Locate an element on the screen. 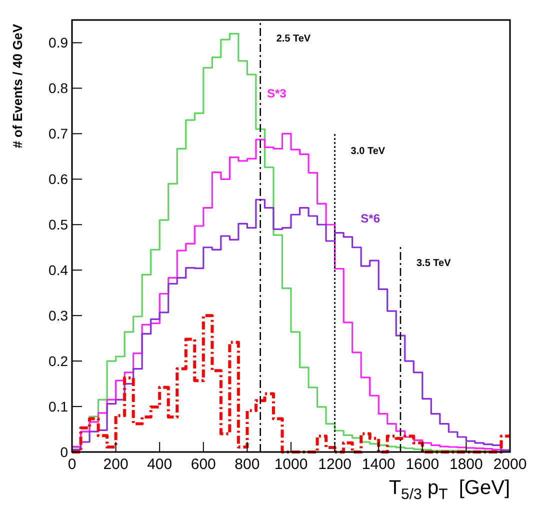  y-tick-label: 0.7 is located at coordinates (58, 134).